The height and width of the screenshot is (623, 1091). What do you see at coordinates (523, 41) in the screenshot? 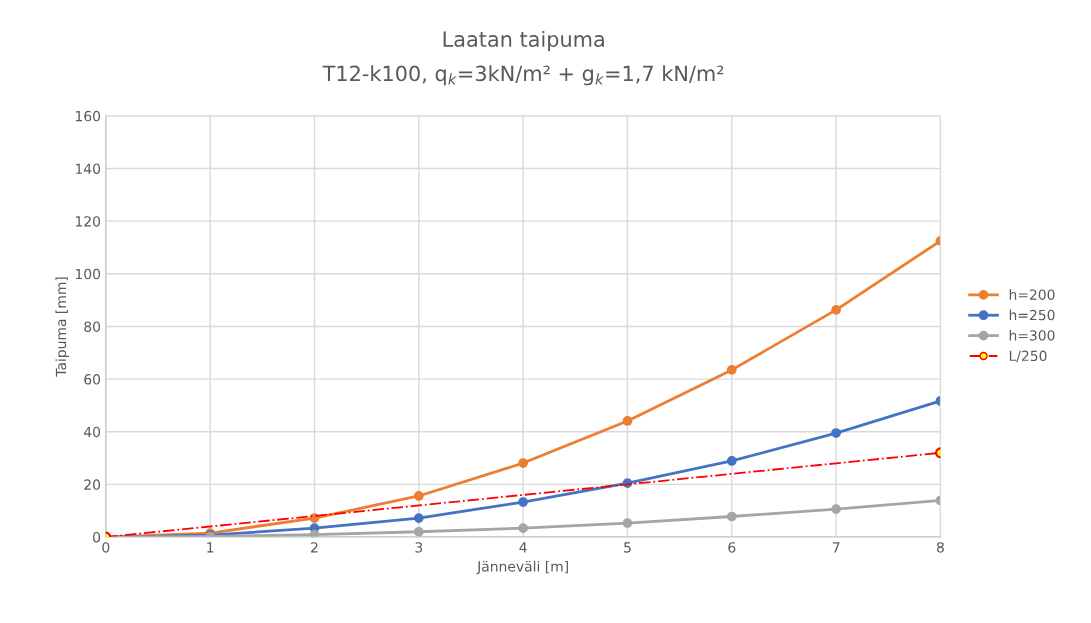
I see `chart-title: Laatan taipuma` at bounding box center [523, 41].